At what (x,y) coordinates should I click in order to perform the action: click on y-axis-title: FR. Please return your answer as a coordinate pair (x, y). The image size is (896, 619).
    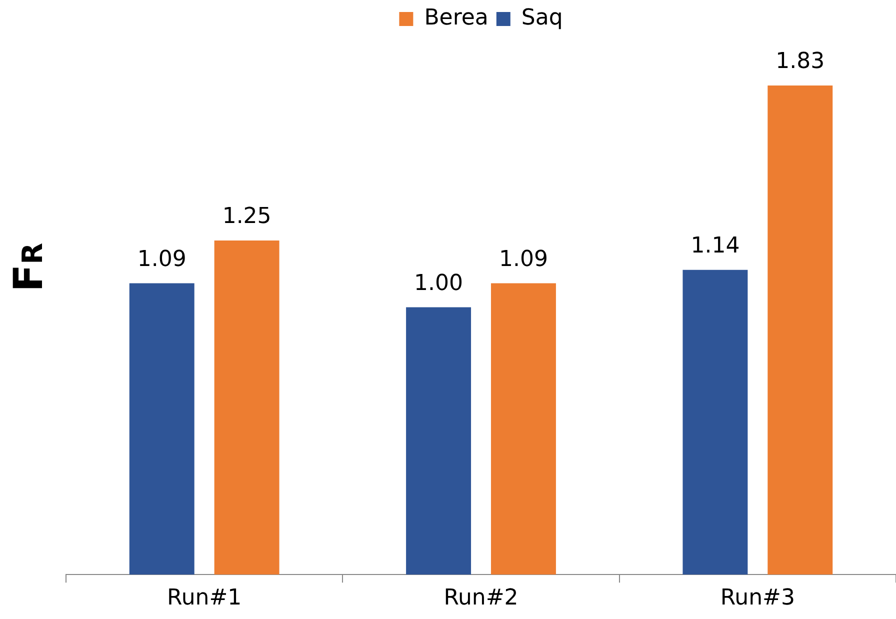
    Looking at the image, I should click on (29, 267).